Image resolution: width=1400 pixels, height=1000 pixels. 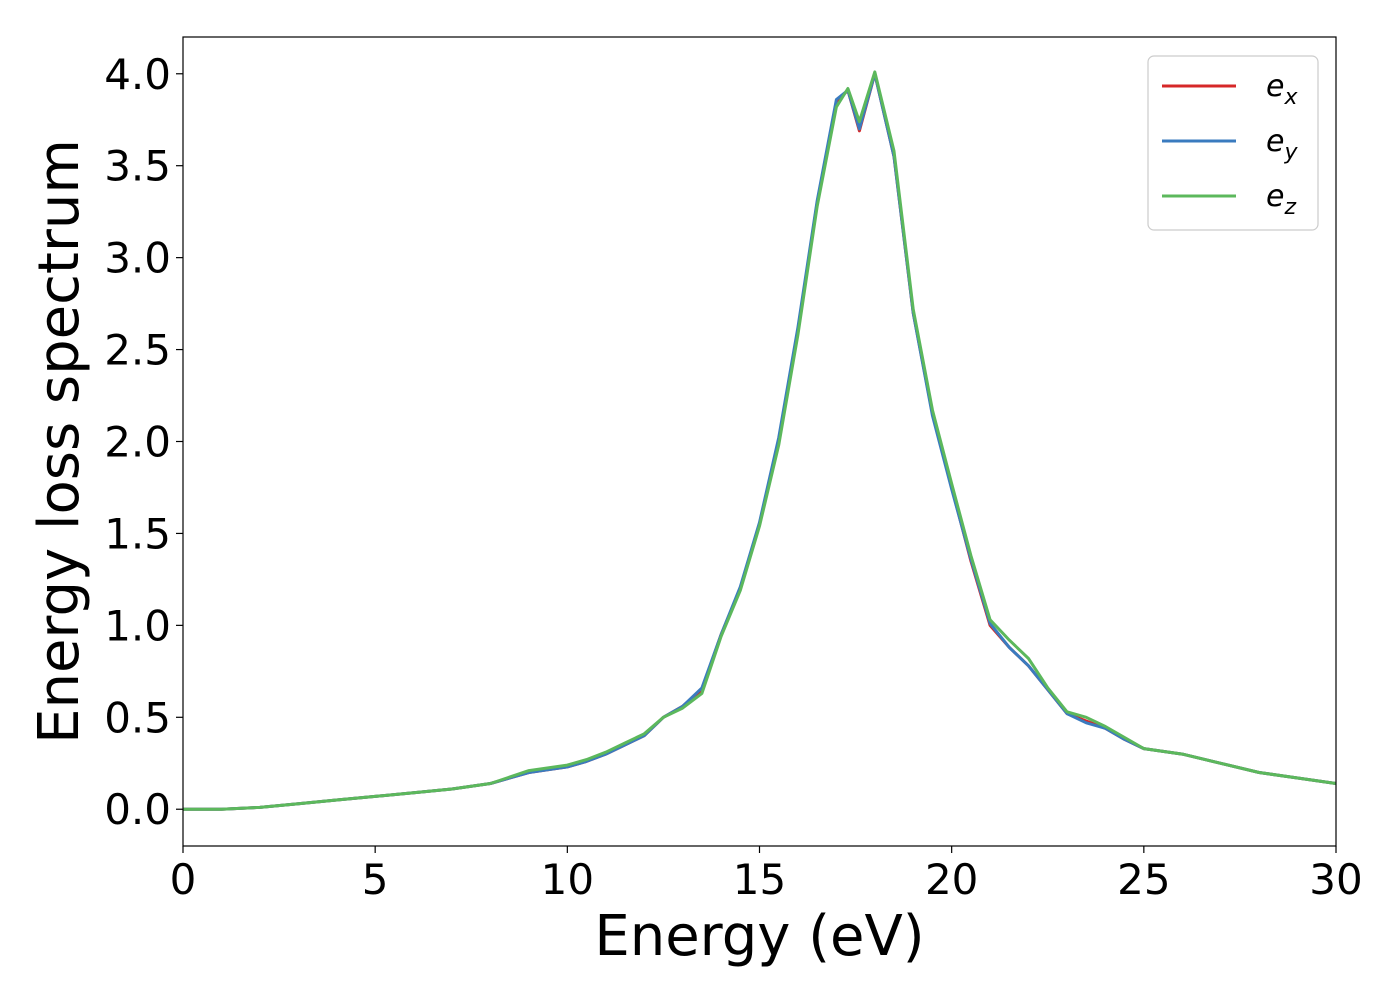 I want to click on legend-label-e_x: ex, so click(x=1282, y=89).